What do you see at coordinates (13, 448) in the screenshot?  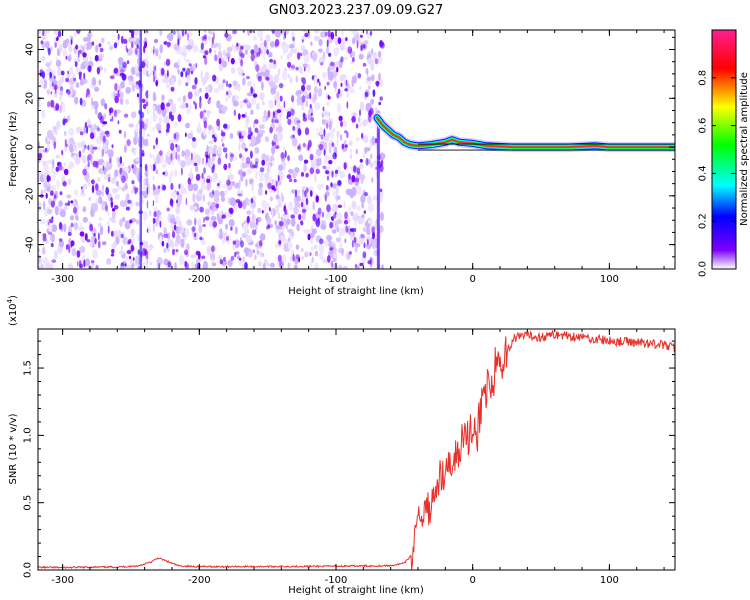 I see `snr-ylabel: SNR (10 * v/v)` at bounding box center [13, 448].